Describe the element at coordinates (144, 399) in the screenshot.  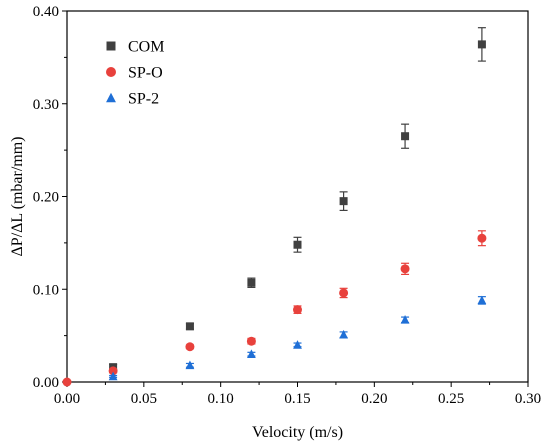
I see `x-tick-label: 0.05` at that location.